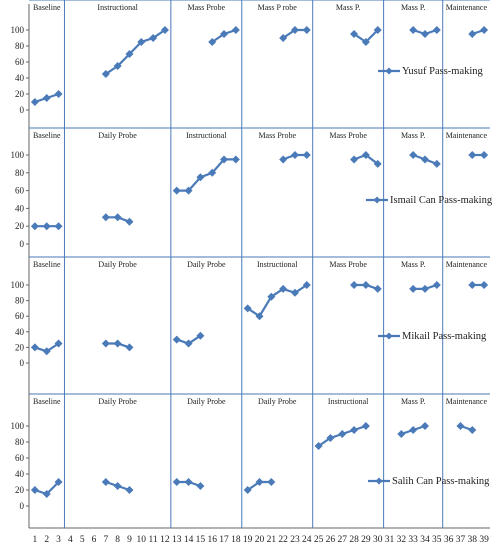 This screenshot has width=493, height=550. I want to click on x-tick-label: 28, so click(354, 540).